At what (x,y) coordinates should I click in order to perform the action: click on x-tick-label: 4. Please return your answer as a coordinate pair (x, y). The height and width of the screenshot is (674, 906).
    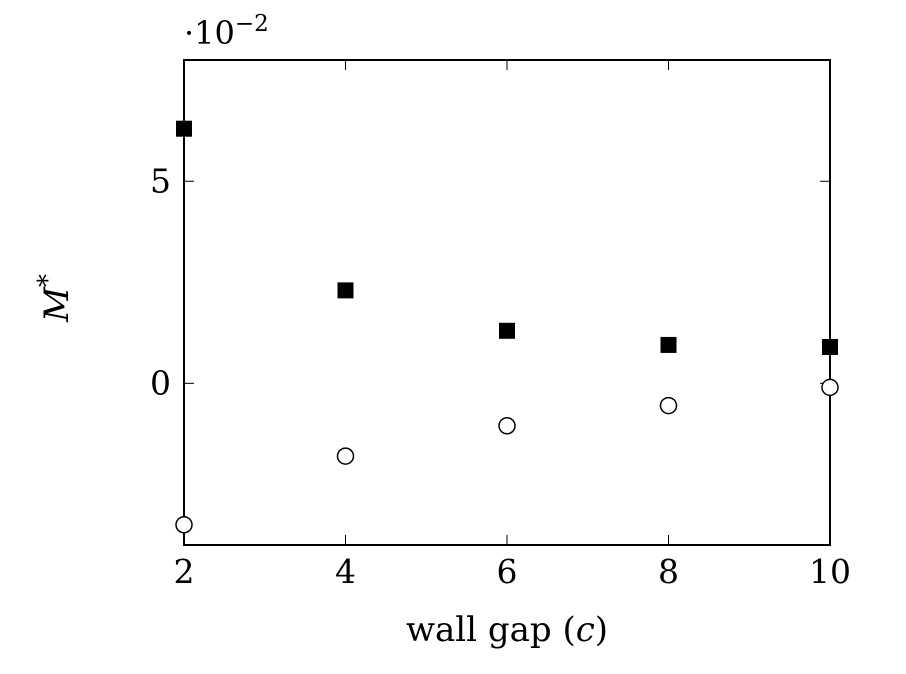
    Looking at the image, I should click on (345, 571).